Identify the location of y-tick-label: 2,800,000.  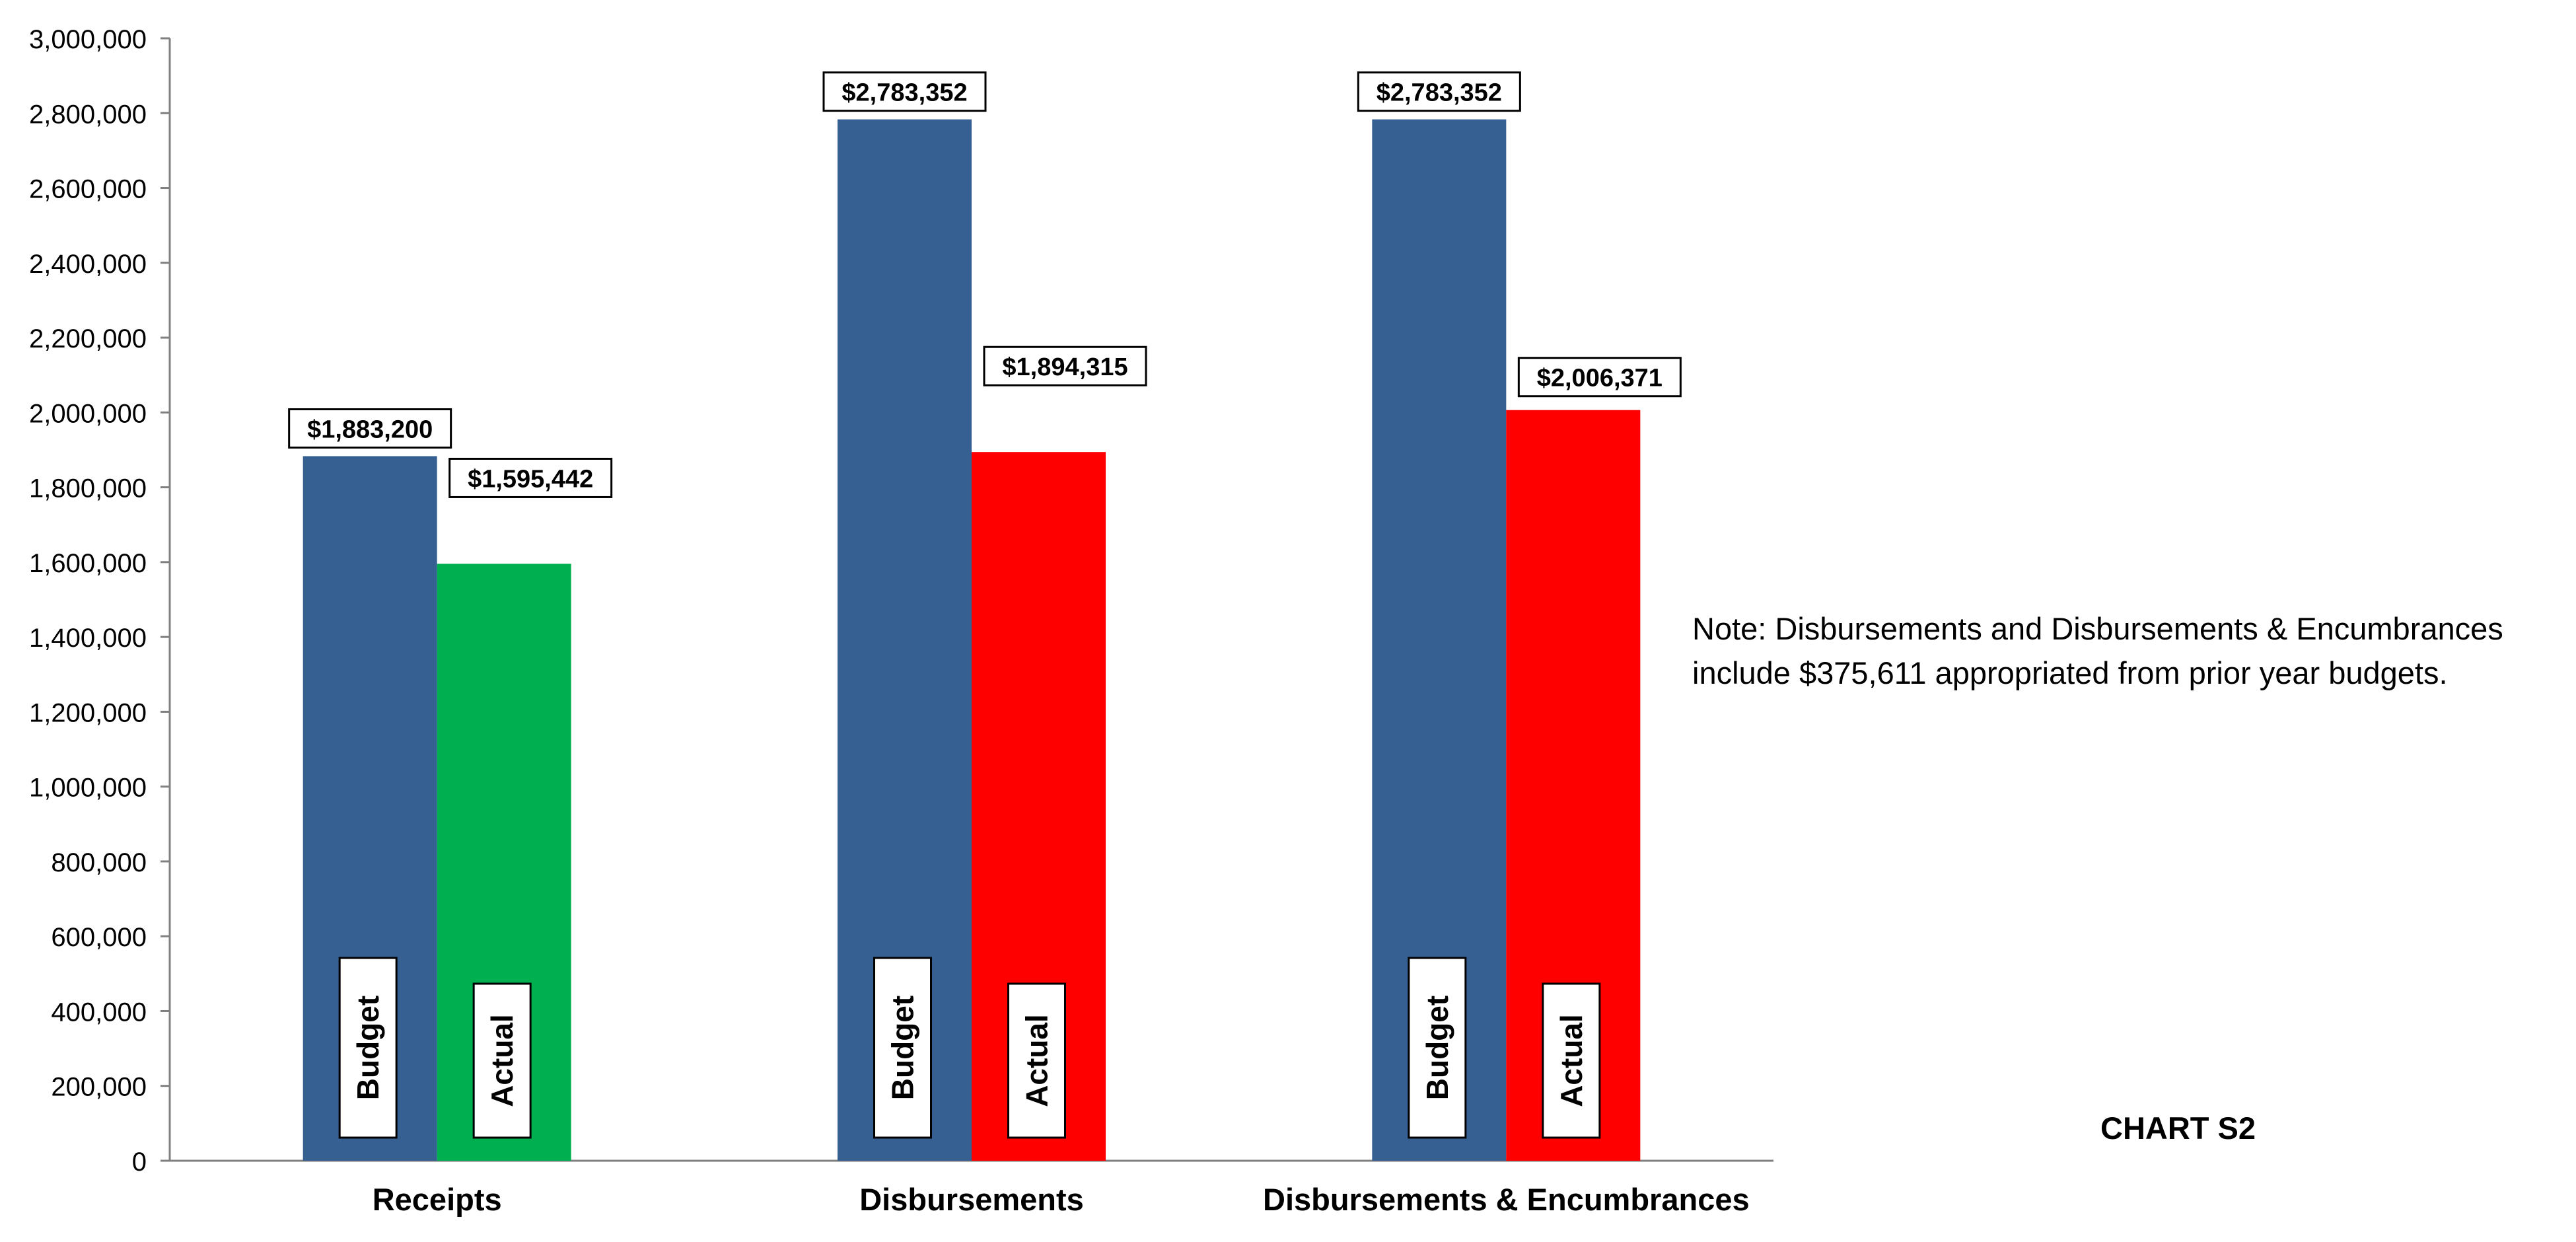
(88, 114).